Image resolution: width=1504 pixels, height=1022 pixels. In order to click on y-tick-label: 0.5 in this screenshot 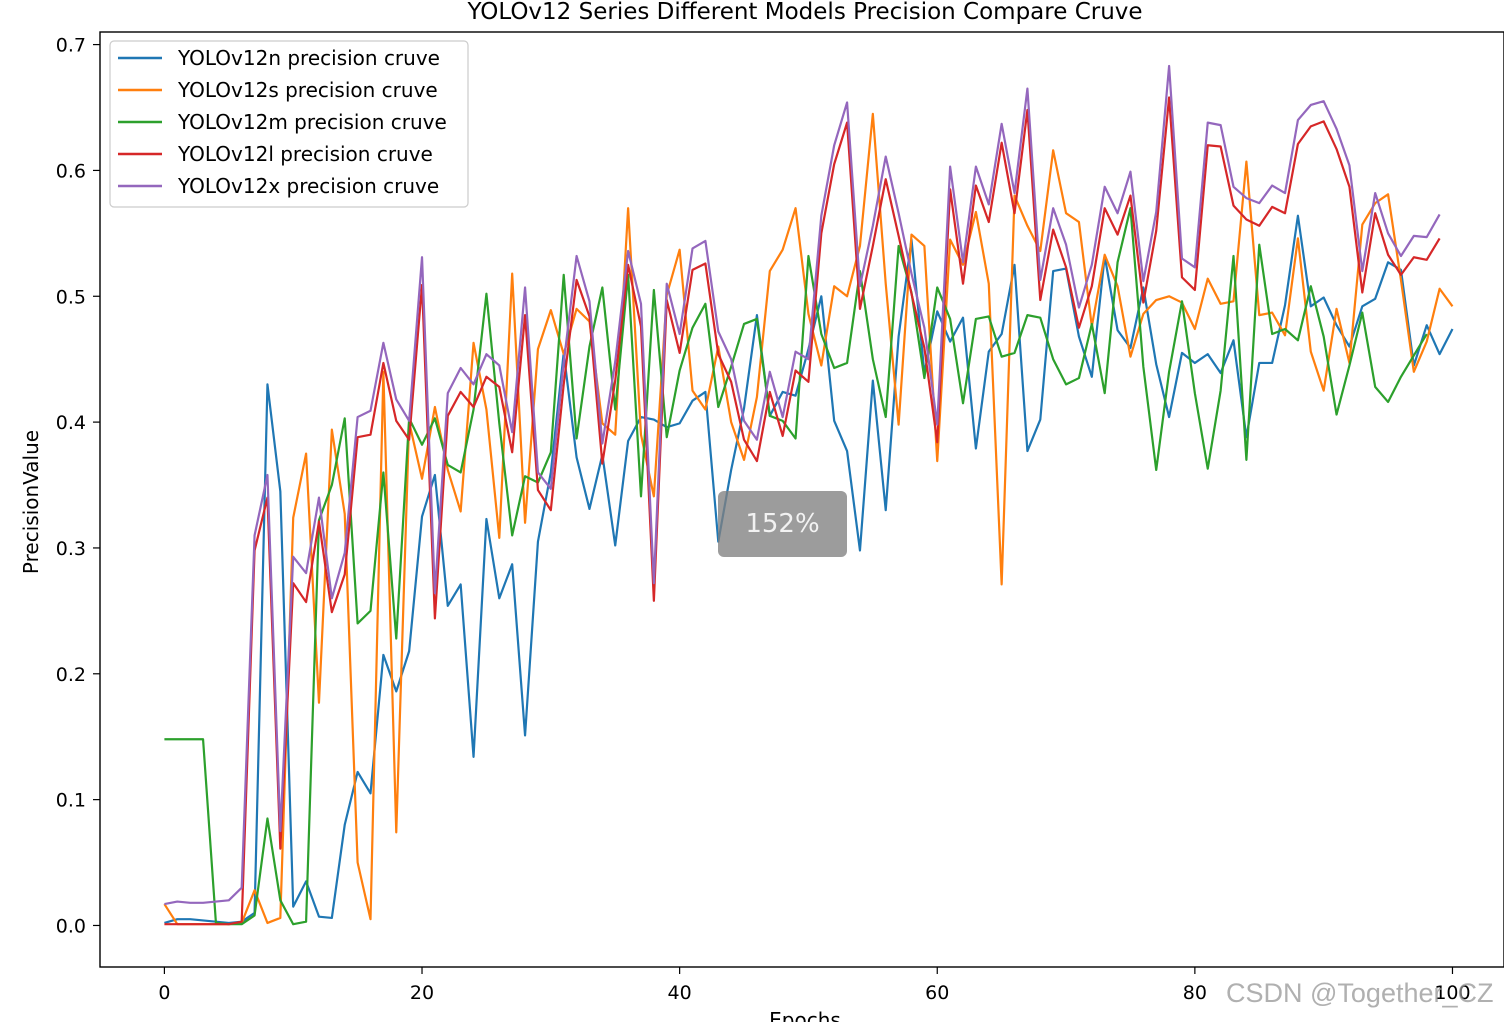, I will do `click(71, 297)`.